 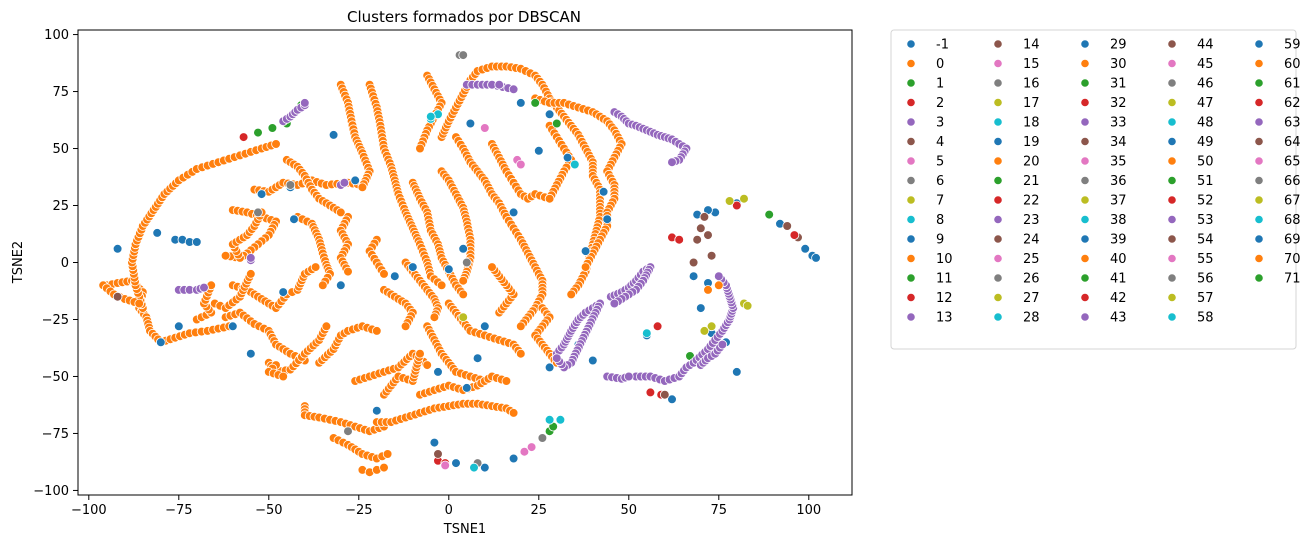 I want to click on legend-entry: 21, so click(x=1016, y=181).